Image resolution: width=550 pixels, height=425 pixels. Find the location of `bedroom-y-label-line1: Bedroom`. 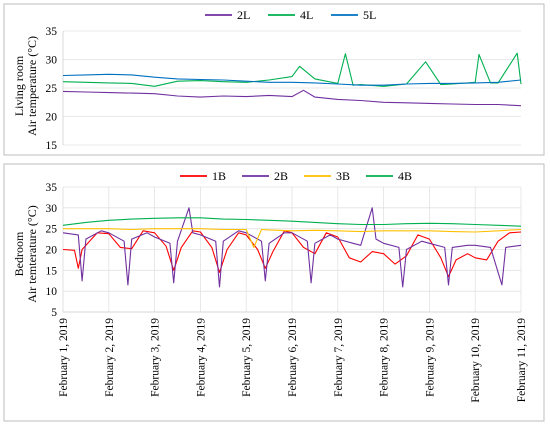

bedroom-y-label-line1: Bedroom is located at coordinates (19, 253).